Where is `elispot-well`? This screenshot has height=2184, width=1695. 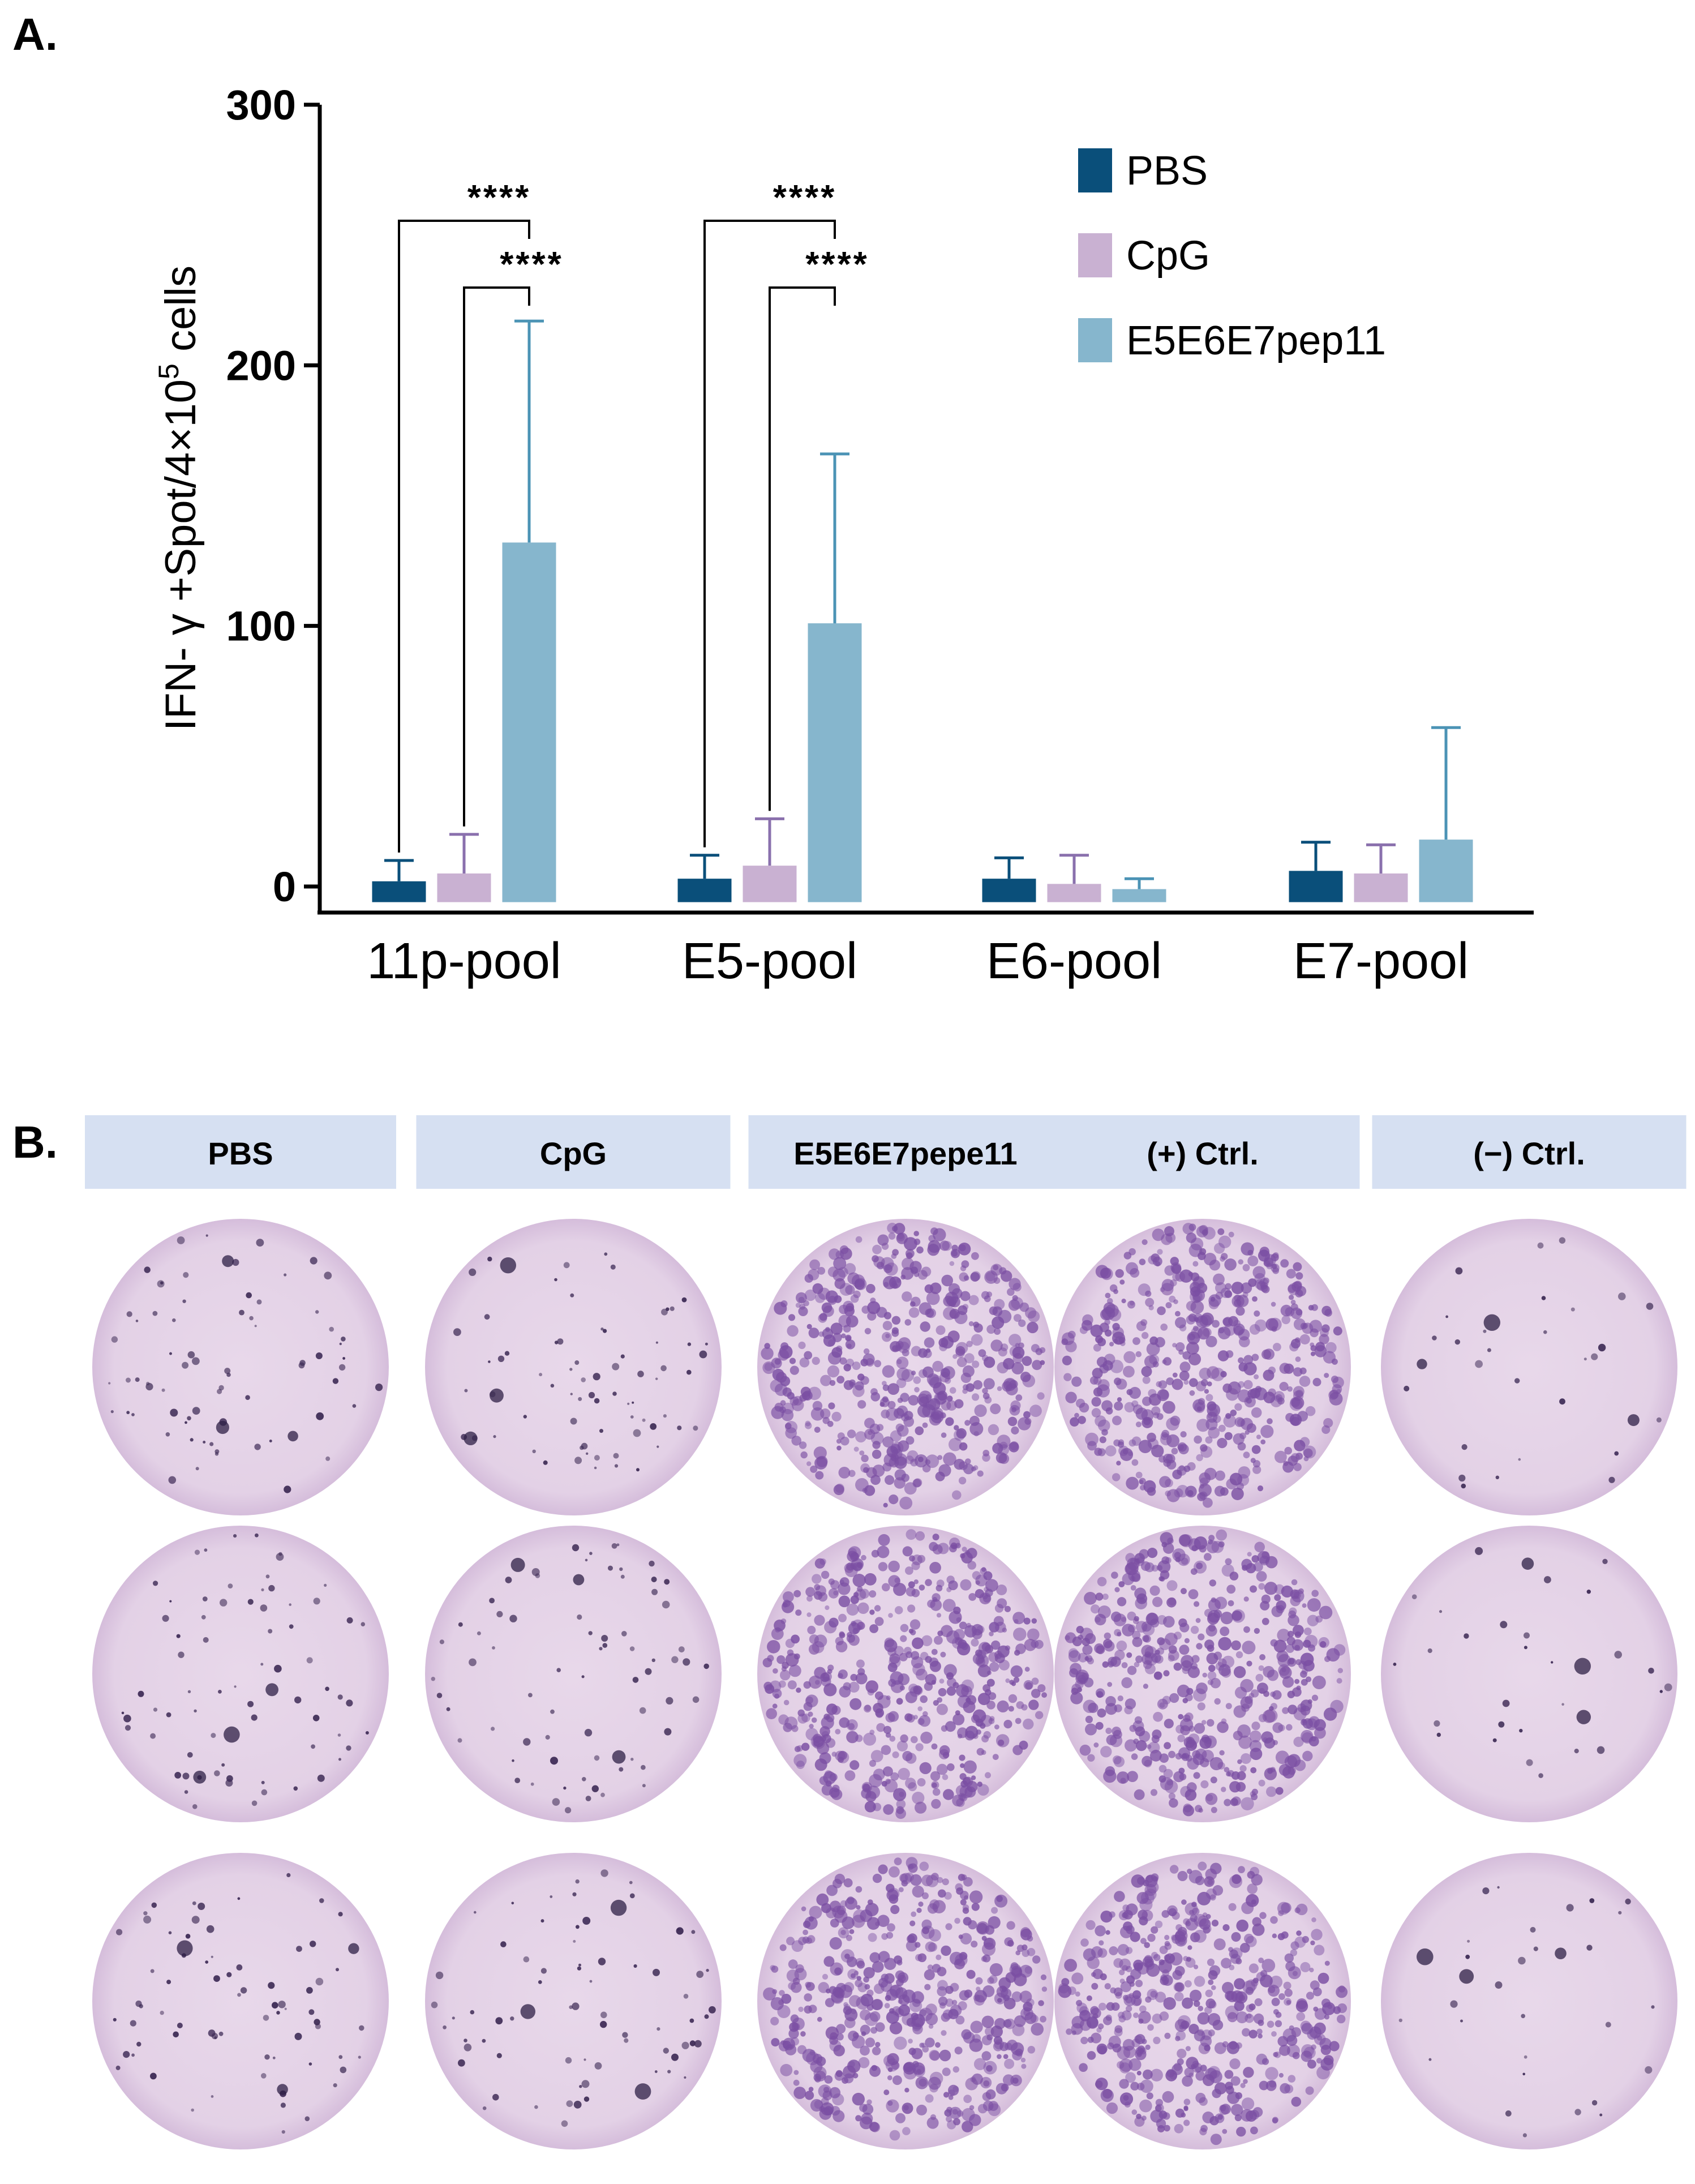 elispot-well is located at coordinates (1529, 2001).